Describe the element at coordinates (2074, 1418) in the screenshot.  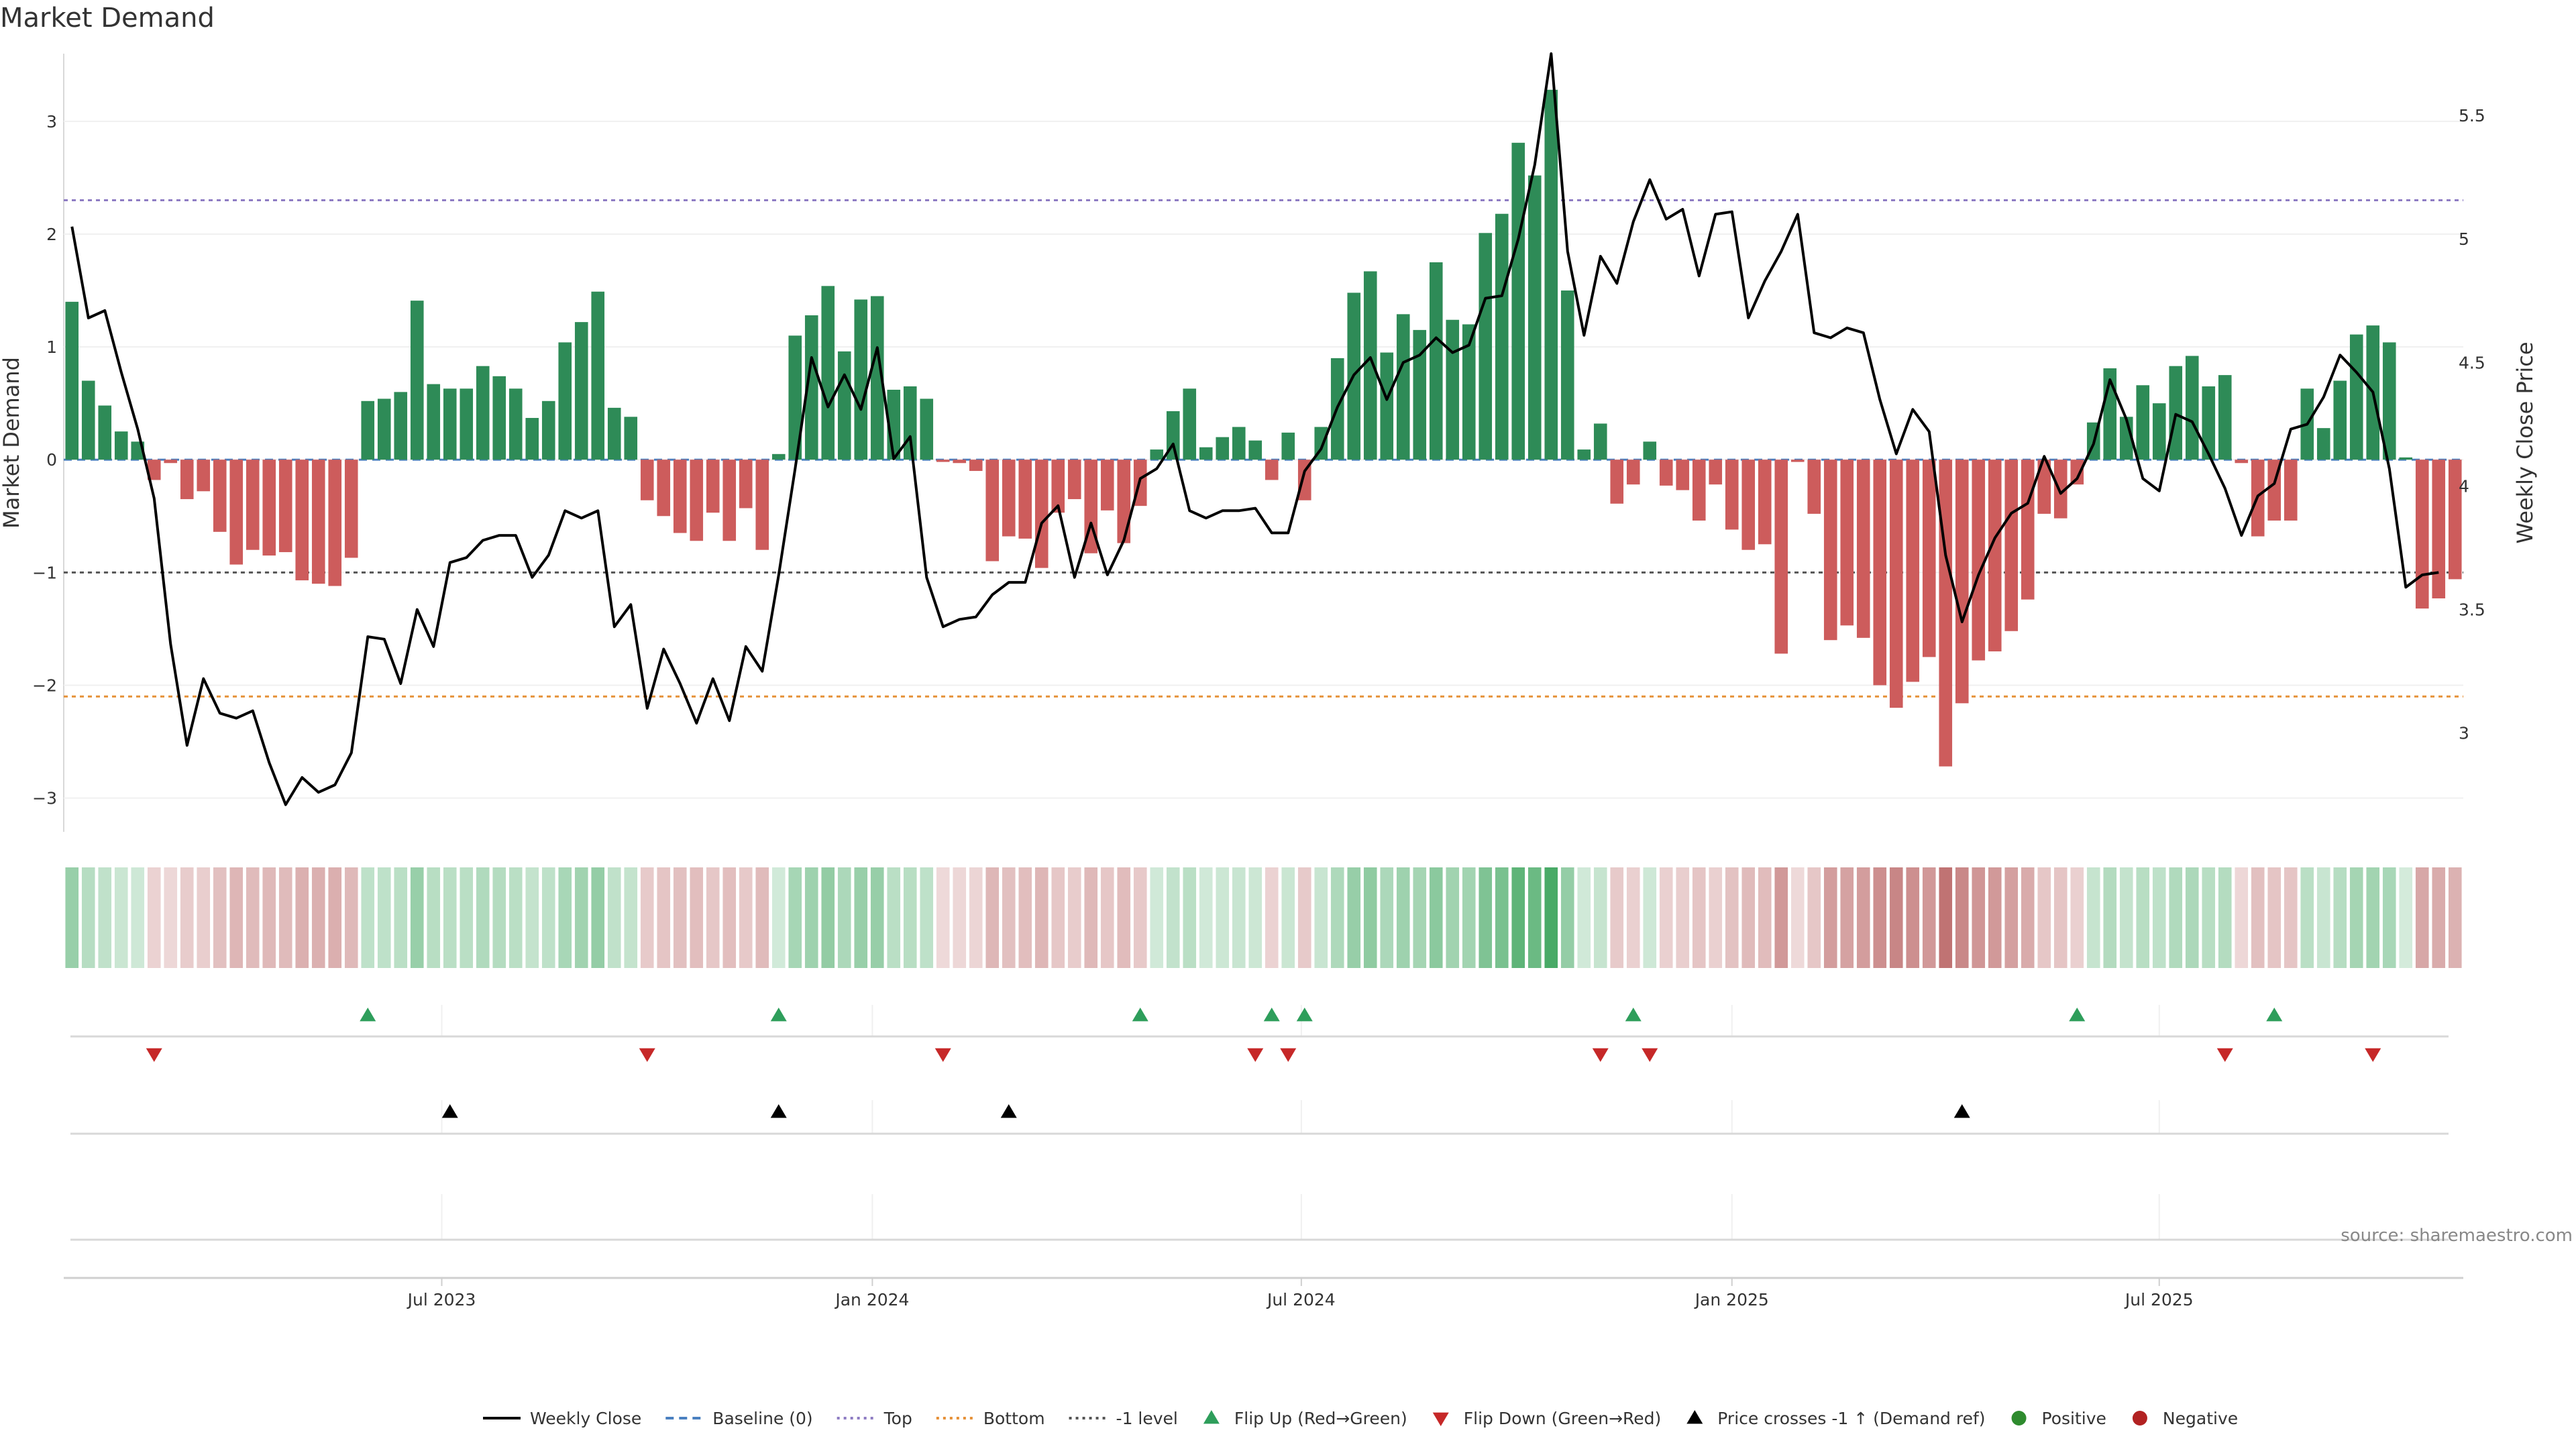
I see `legend-label: Positive` at that location.